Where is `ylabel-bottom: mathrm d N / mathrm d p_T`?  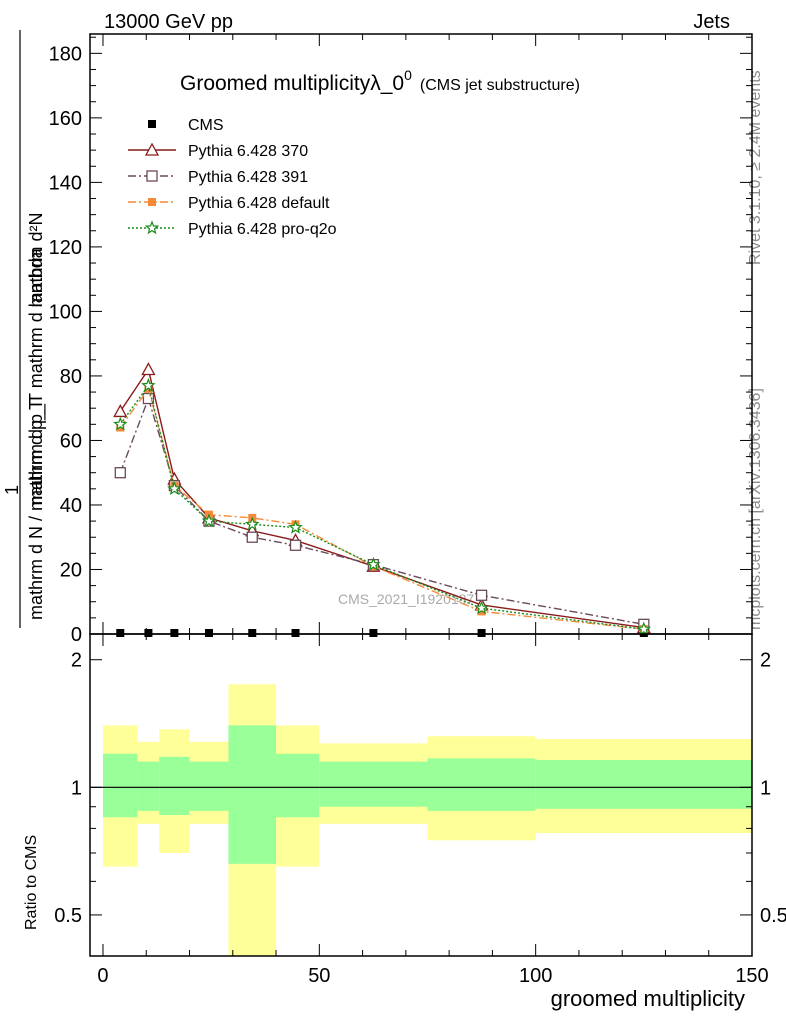
ylabel-bottom: mathrm d N / mathrm d p_T is located at coordinates (36, 509).